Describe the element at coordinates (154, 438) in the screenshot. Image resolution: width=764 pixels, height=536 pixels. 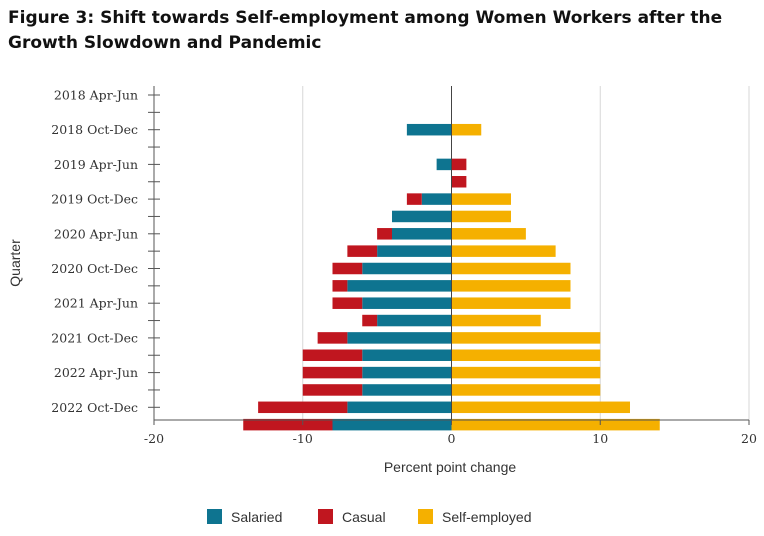
I see `x-tick-label: -20` at that location.